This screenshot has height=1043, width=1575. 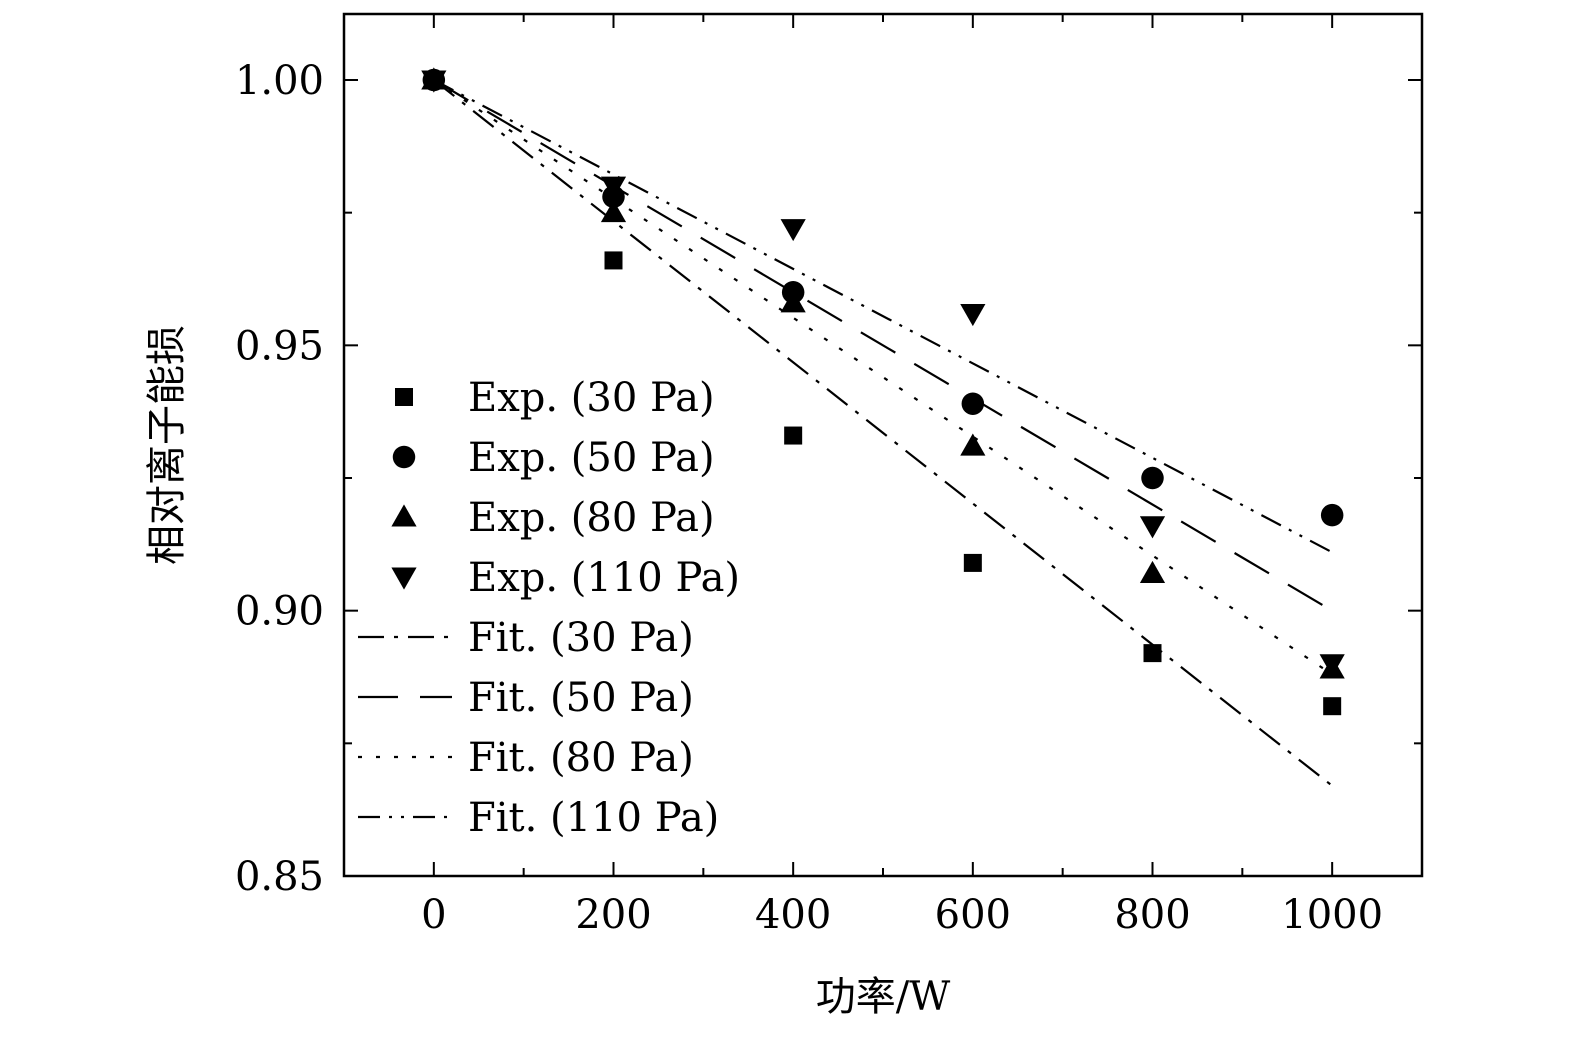 I want to click on y-tick-label: 0.85, so click(x=279, y=877).